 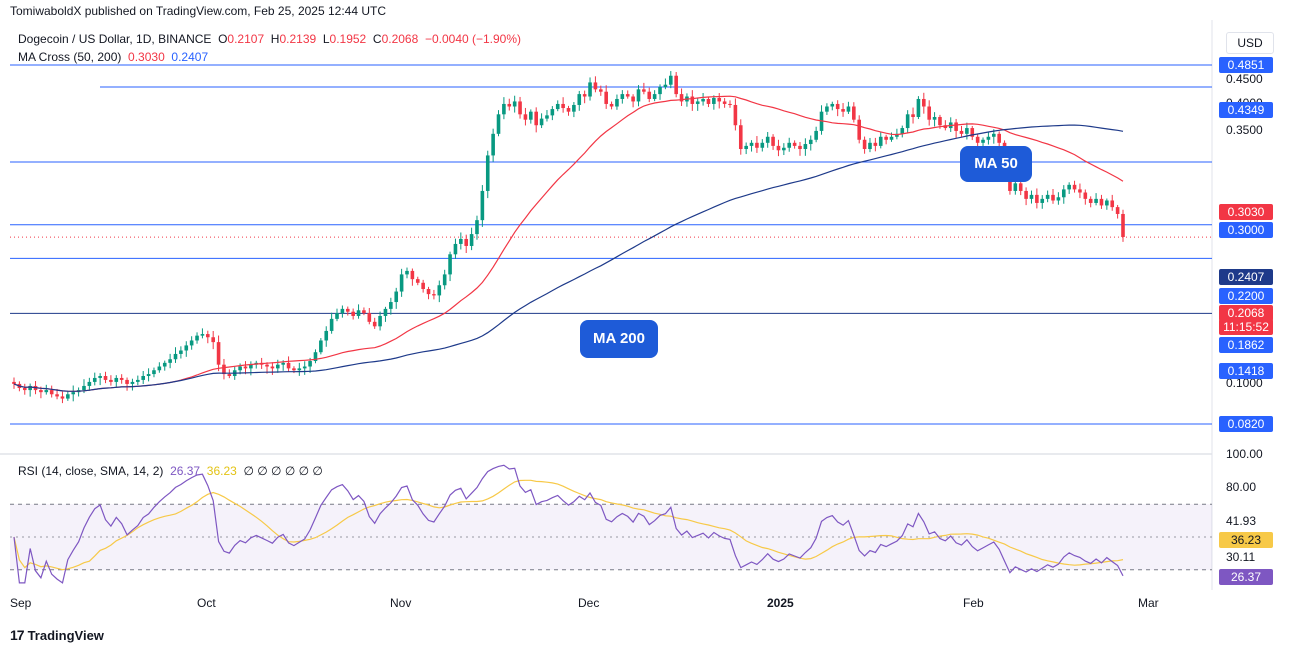 I want to click on price-axis-label: 0.4500, so click(x=1244, y=79).